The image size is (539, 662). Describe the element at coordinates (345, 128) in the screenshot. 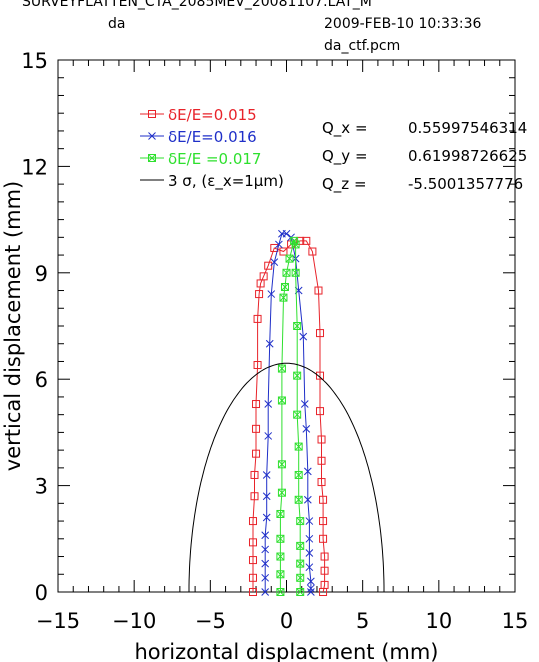

I see `tune-label: Q_x =` at that location.